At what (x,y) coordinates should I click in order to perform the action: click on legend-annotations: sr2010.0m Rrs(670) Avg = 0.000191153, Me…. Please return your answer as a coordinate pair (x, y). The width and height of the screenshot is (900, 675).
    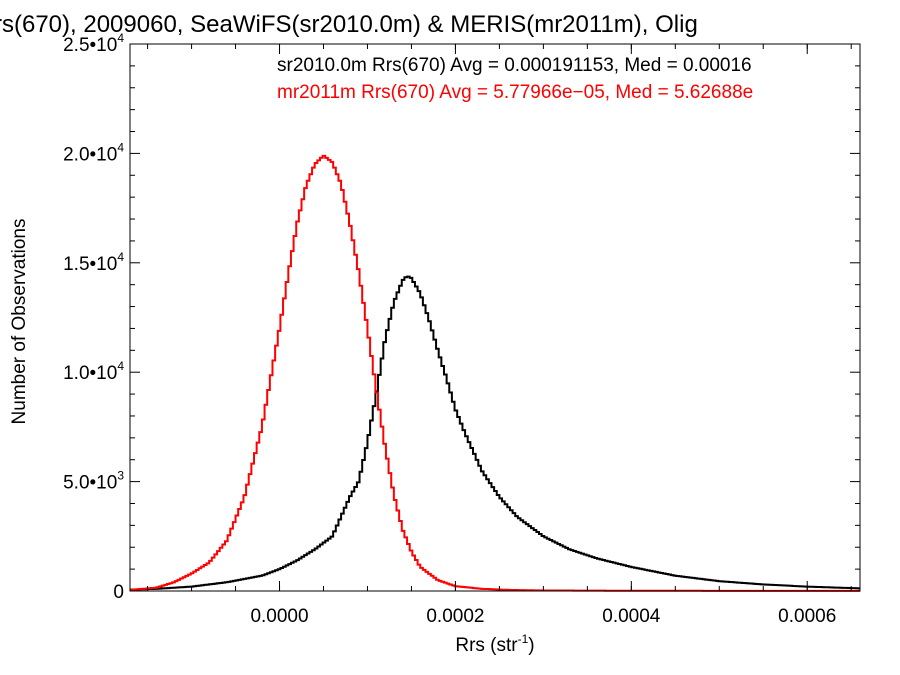
    Looking at the image, I should click on (515, 79).